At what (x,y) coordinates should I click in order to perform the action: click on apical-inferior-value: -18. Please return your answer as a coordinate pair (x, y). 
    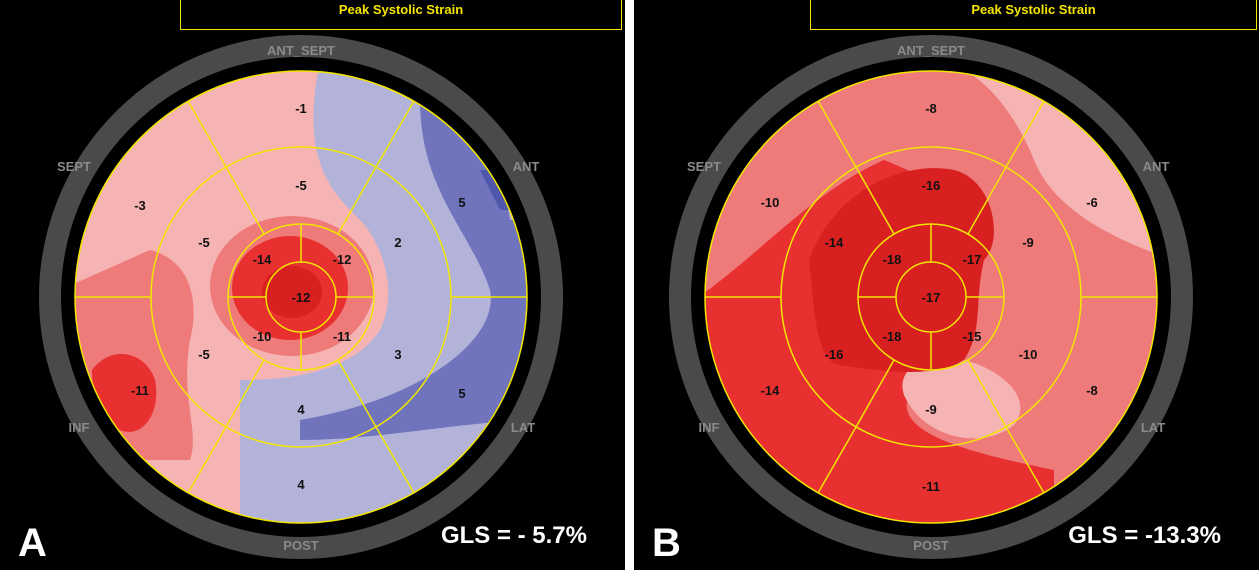
    Looking at the image, I should click on (892, 336).